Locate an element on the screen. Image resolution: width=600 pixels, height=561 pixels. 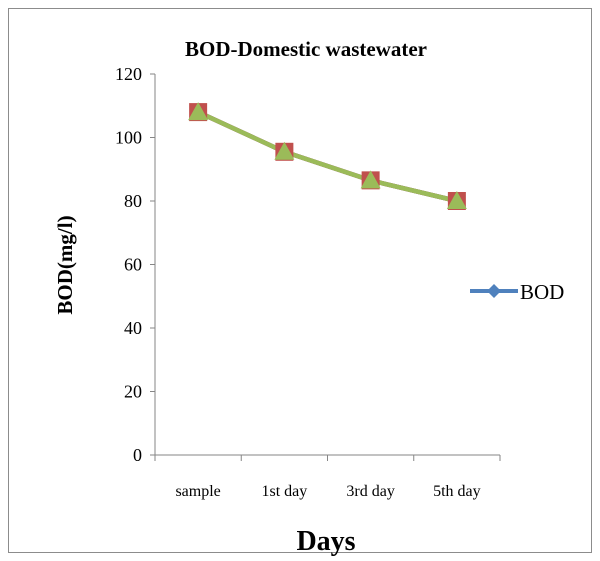
x-tick-label: sample is located at coordinates (197, 491).